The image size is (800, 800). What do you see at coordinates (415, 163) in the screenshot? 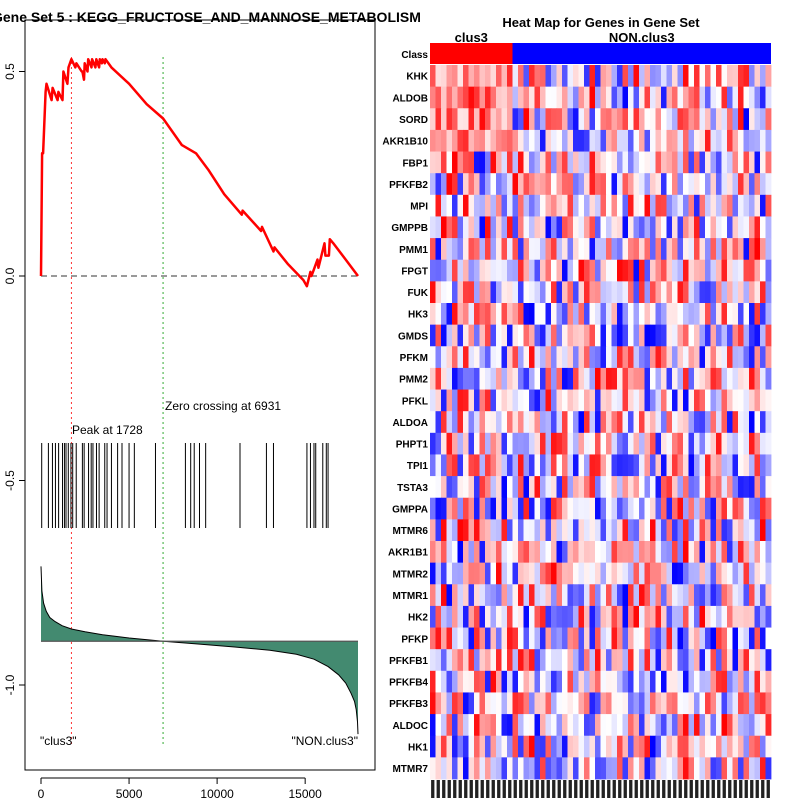
I see `gene-label: FBP1` at bounding box center [415, 163].